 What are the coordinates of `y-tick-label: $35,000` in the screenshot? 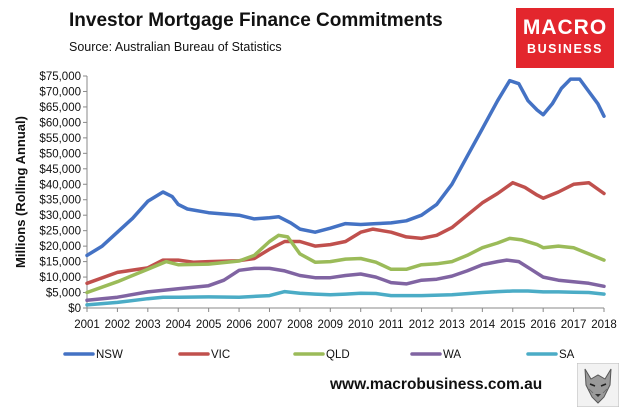 It's located at (60, 201).